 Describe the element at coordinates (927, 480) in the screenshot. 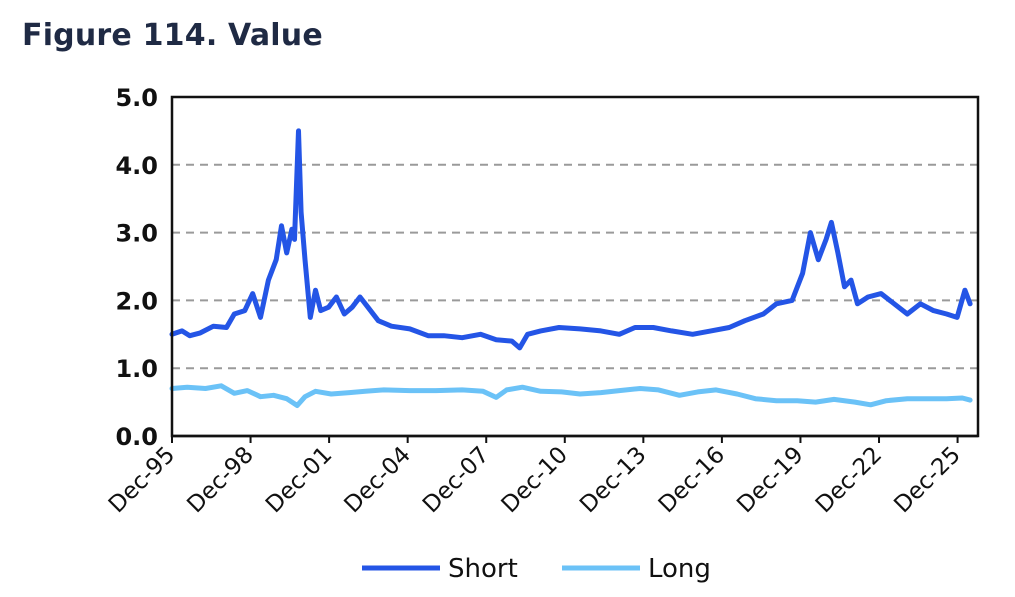

I see `x-tick-label: Dec-25` at that location.